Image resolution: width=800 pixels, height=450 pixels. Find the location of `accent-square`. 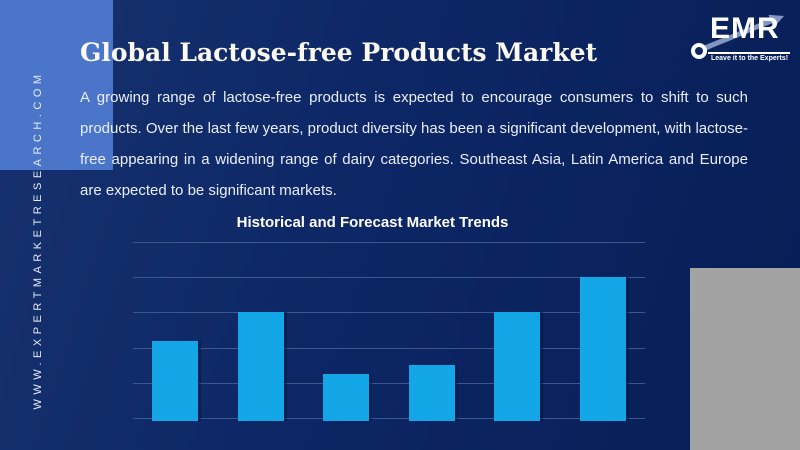

accent-square is located at coordinates (56, 85).